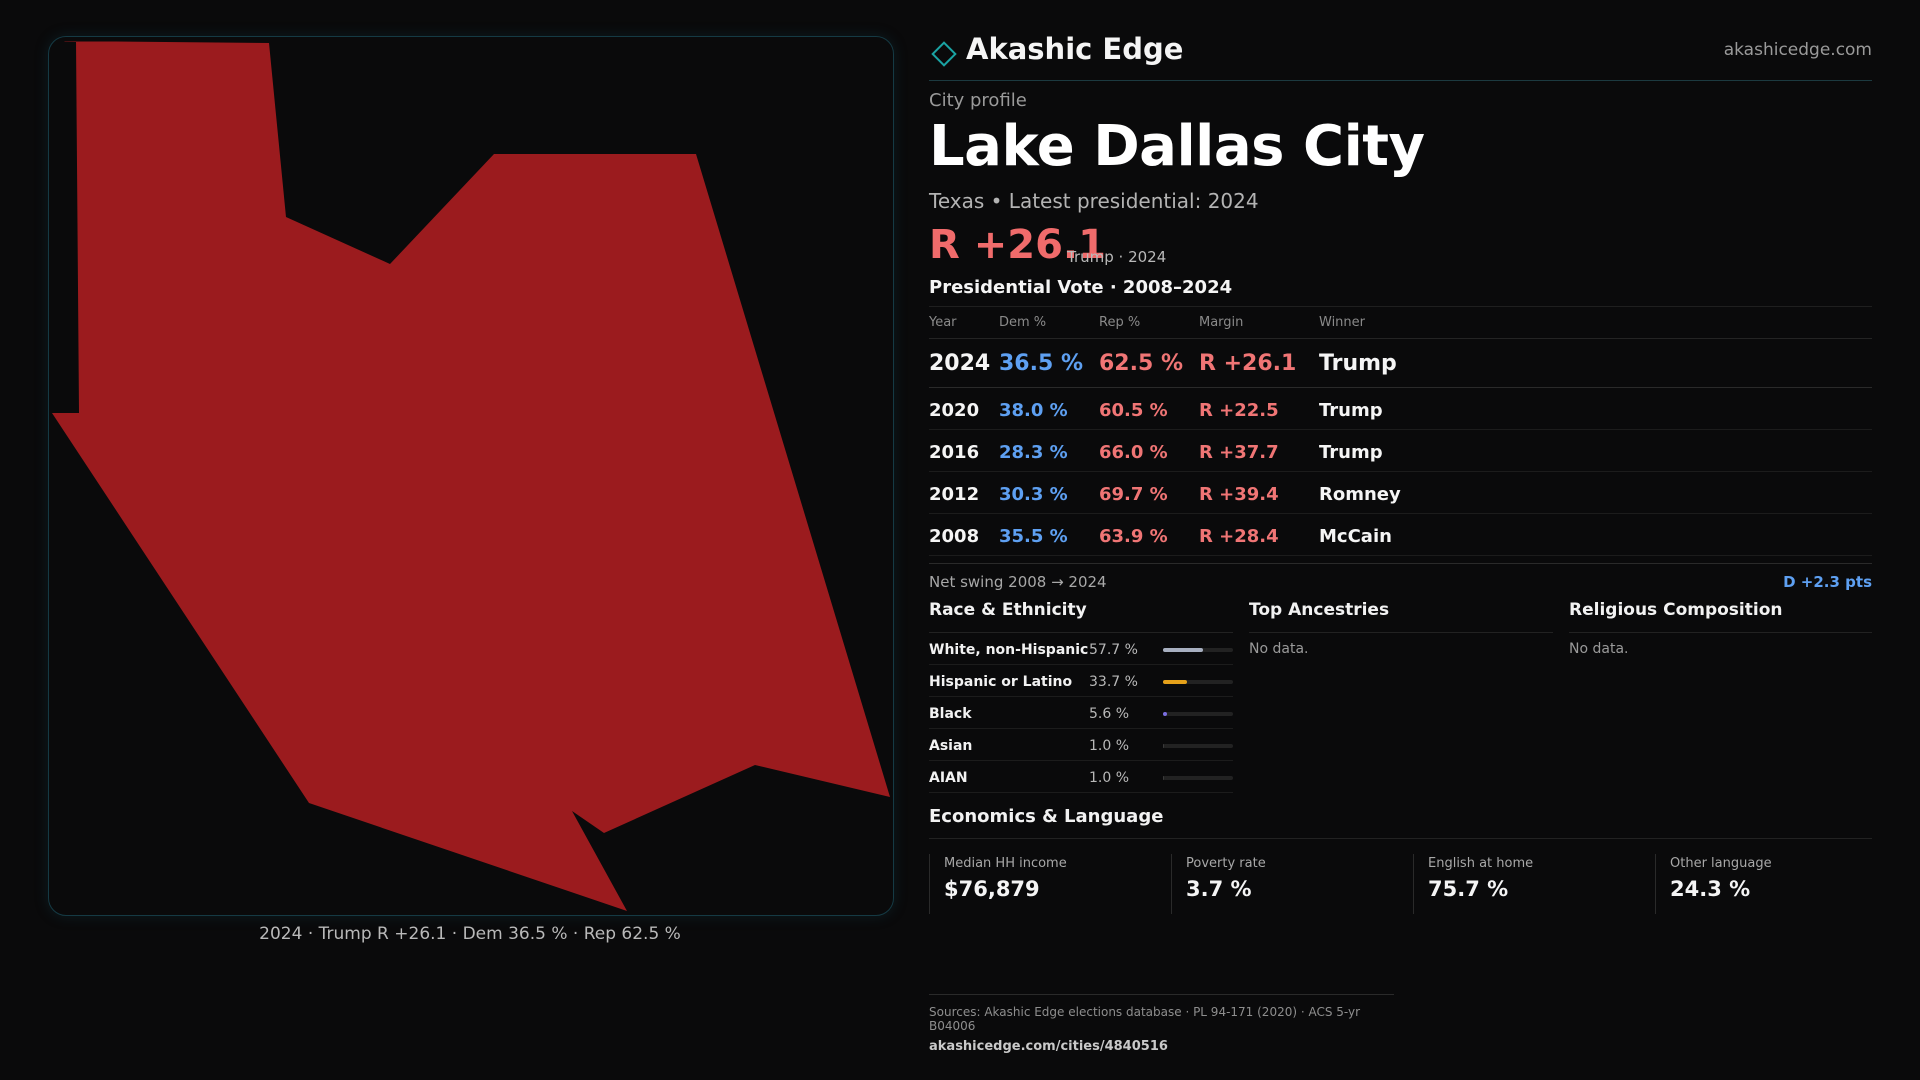 The image size is (1920, 1080). I want to click on table-row: 2020 38.0 % 60.5 % R +22.5 Trump, so click(1400, 409).